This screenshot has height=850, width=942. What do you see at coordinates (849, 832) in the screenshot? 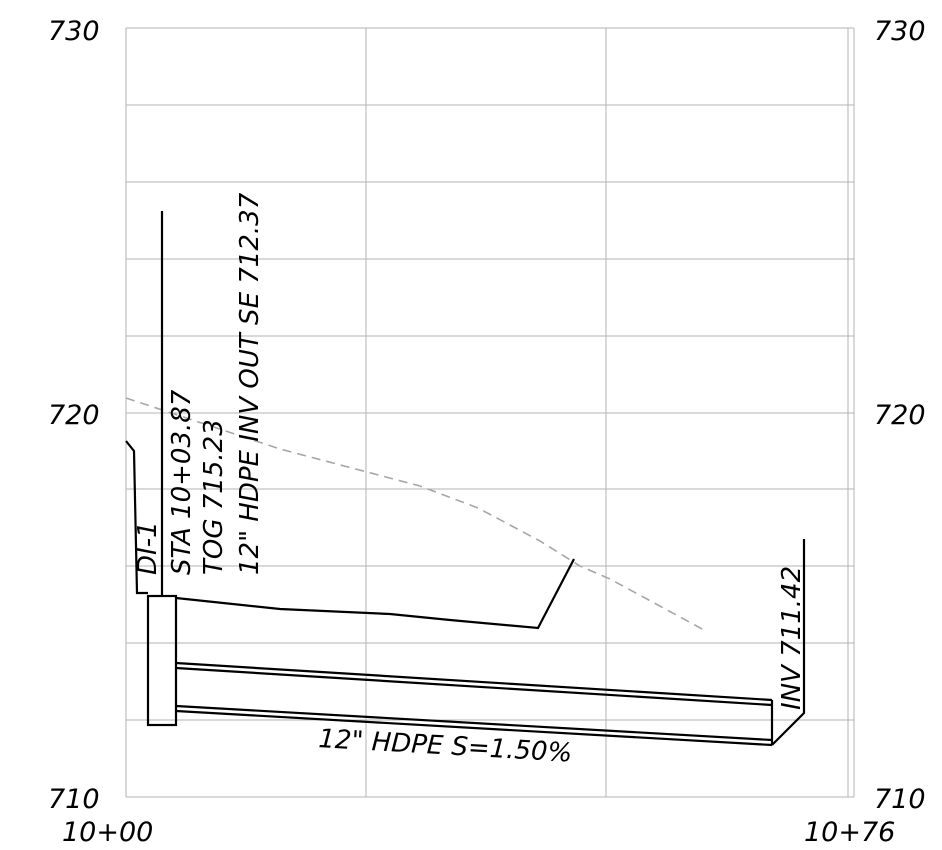
I see `station-label-end: 10+76` at bounding box center [849, 832].